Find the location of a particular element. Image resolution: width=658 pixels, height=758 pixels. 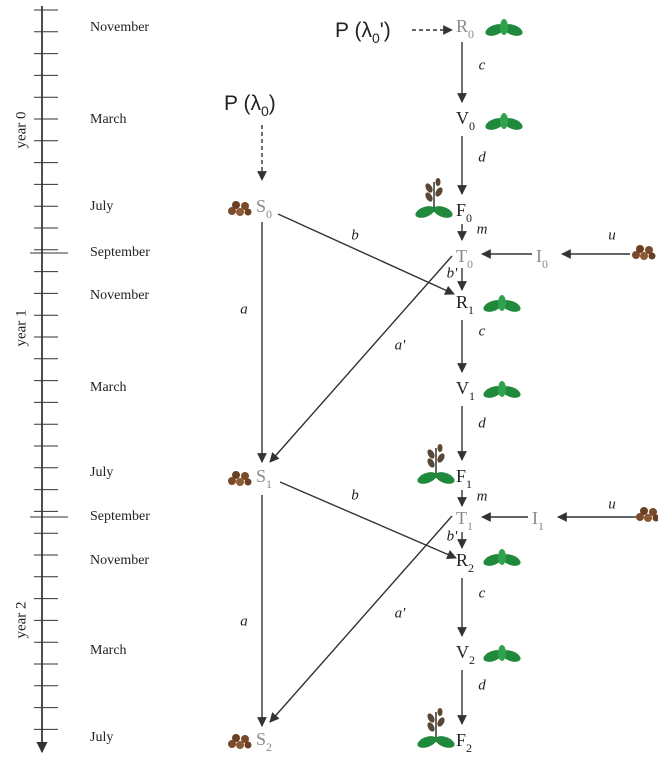

year-label: year 0 is located at coordinates (21, 129).